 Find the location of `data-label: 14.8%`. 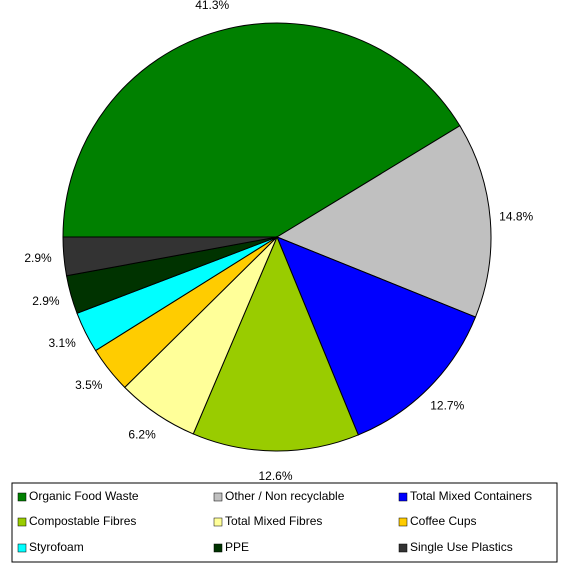

data-label: 14.8% is located at coordinates (516, 217).